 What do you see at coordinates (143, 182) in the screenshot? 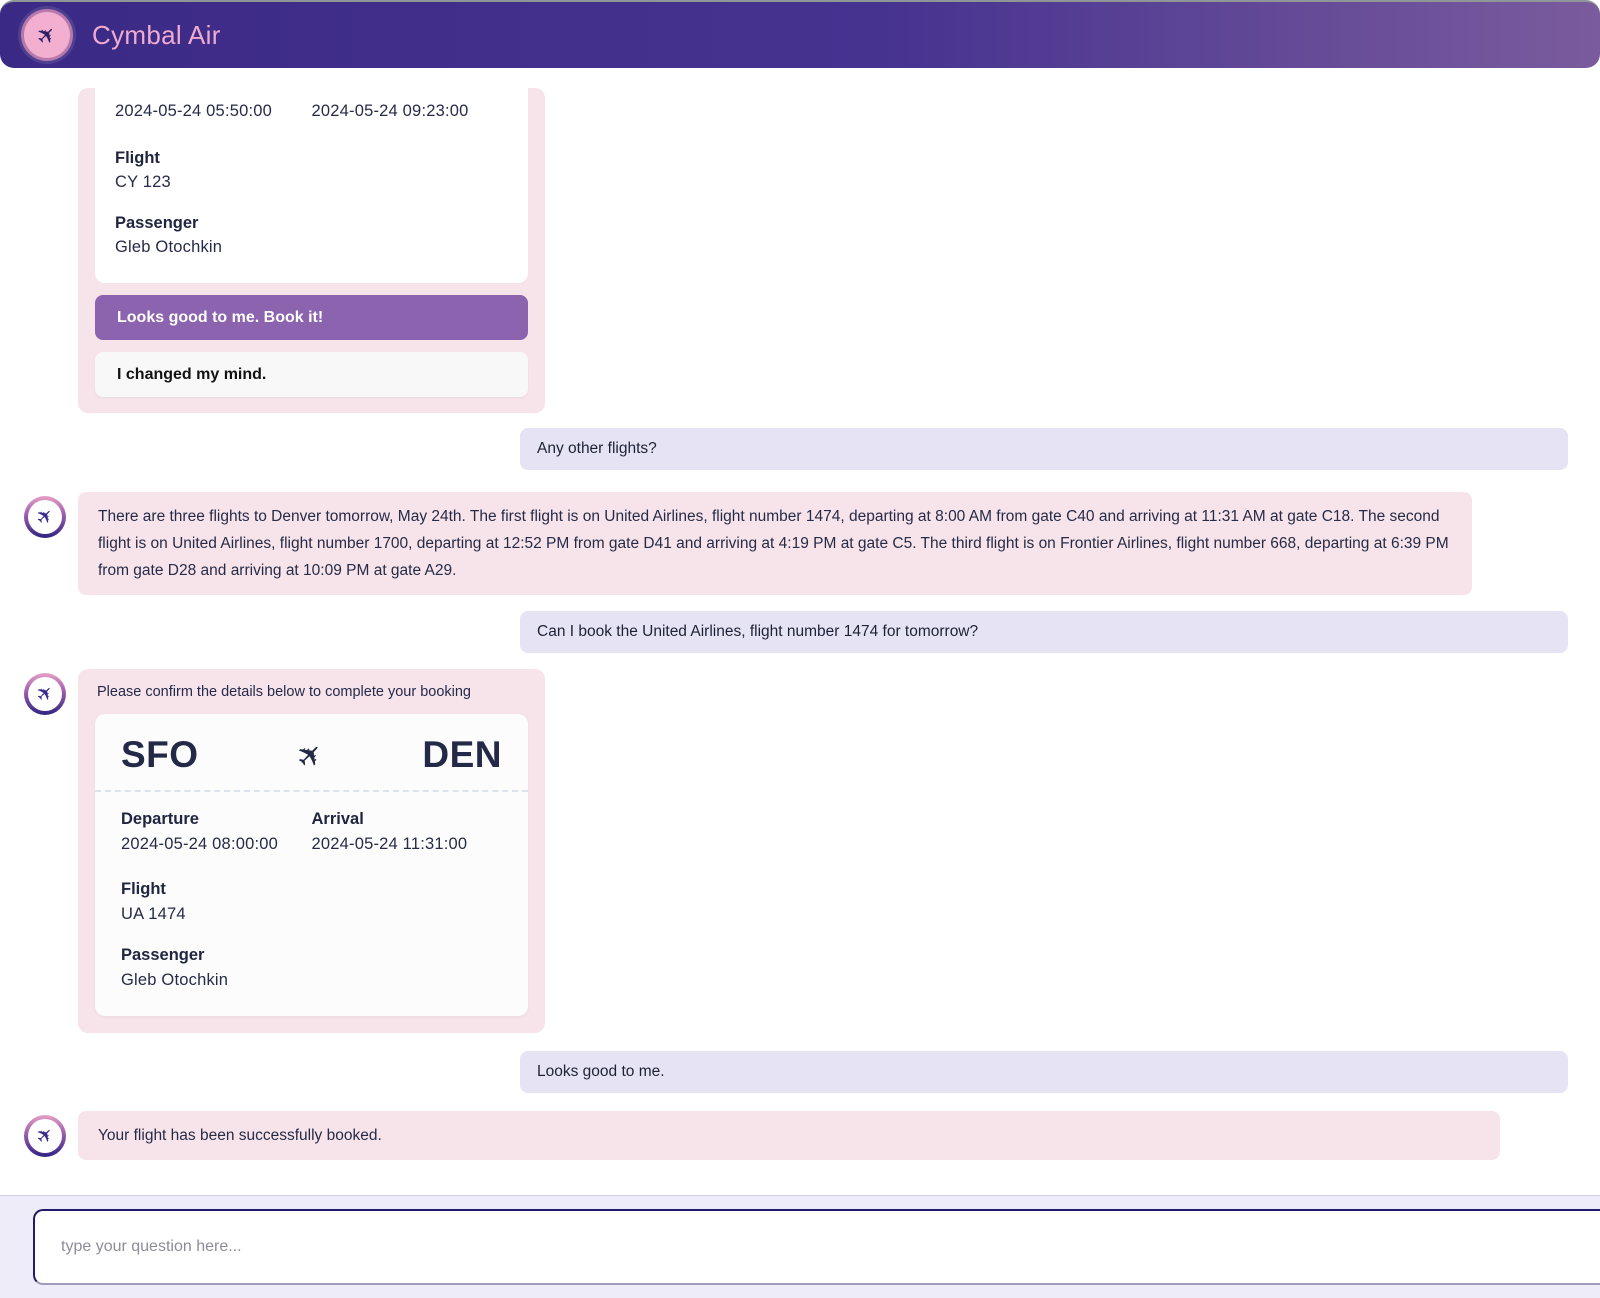
I see `flight-value: CY 123` at bounding box center [143, 182].